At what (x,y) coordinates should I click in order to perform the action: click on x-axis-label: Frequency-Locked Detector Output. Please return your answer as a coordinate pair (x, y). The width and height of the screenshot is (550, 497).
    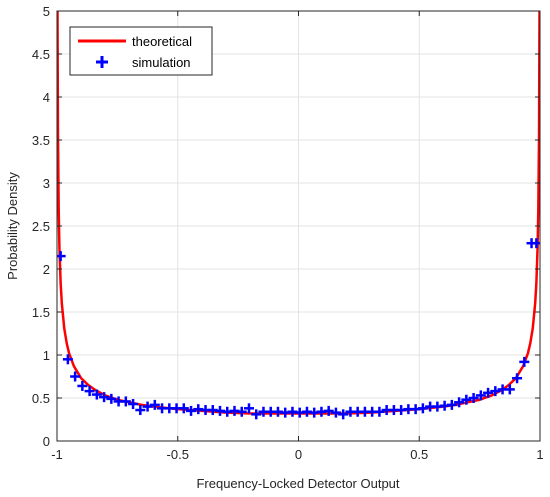
    Looking at the image, I should click on (297, 483).